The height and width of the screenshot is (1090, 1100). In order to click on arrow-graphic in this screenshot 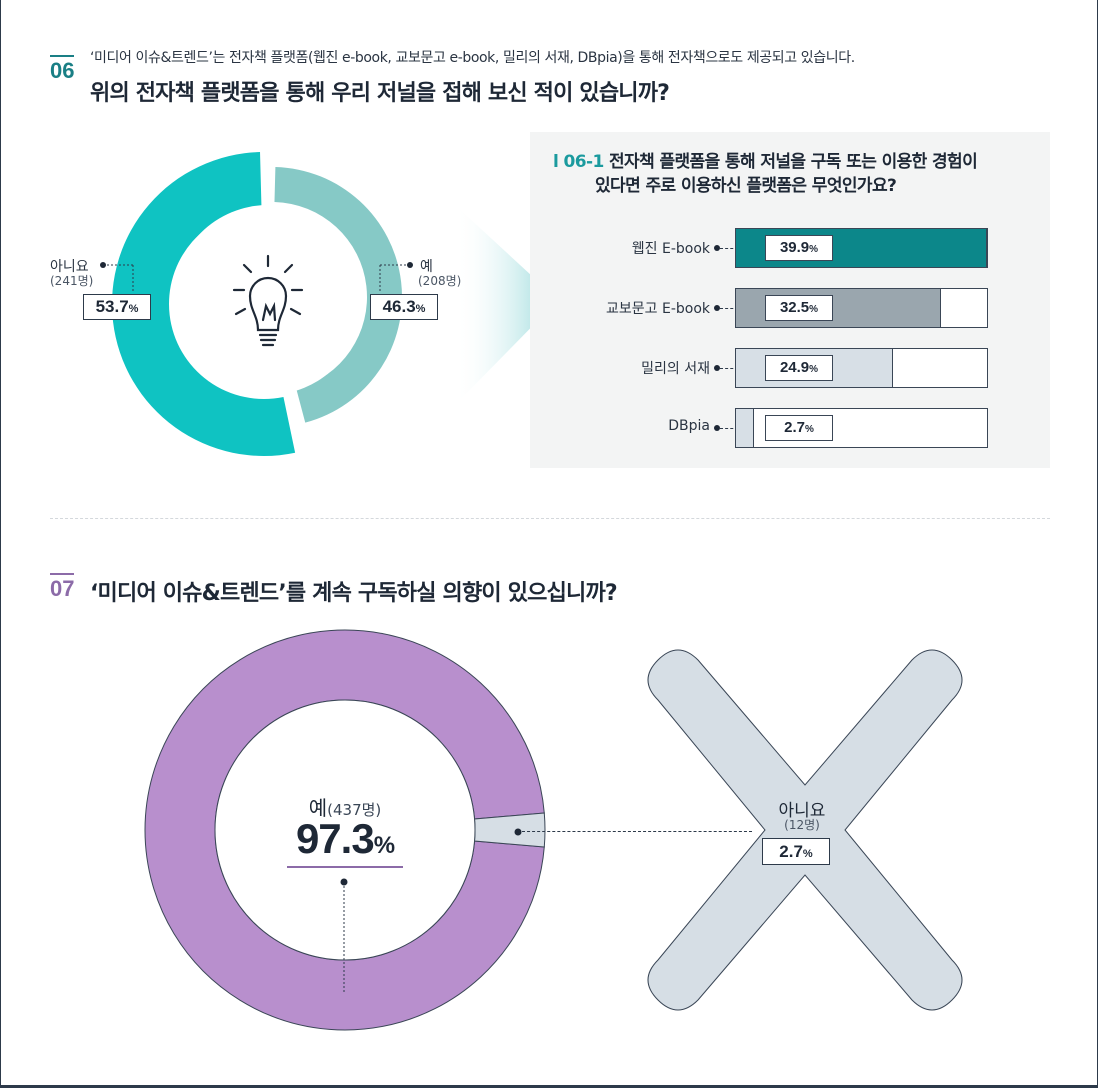, I will do `click(506, 305)`.